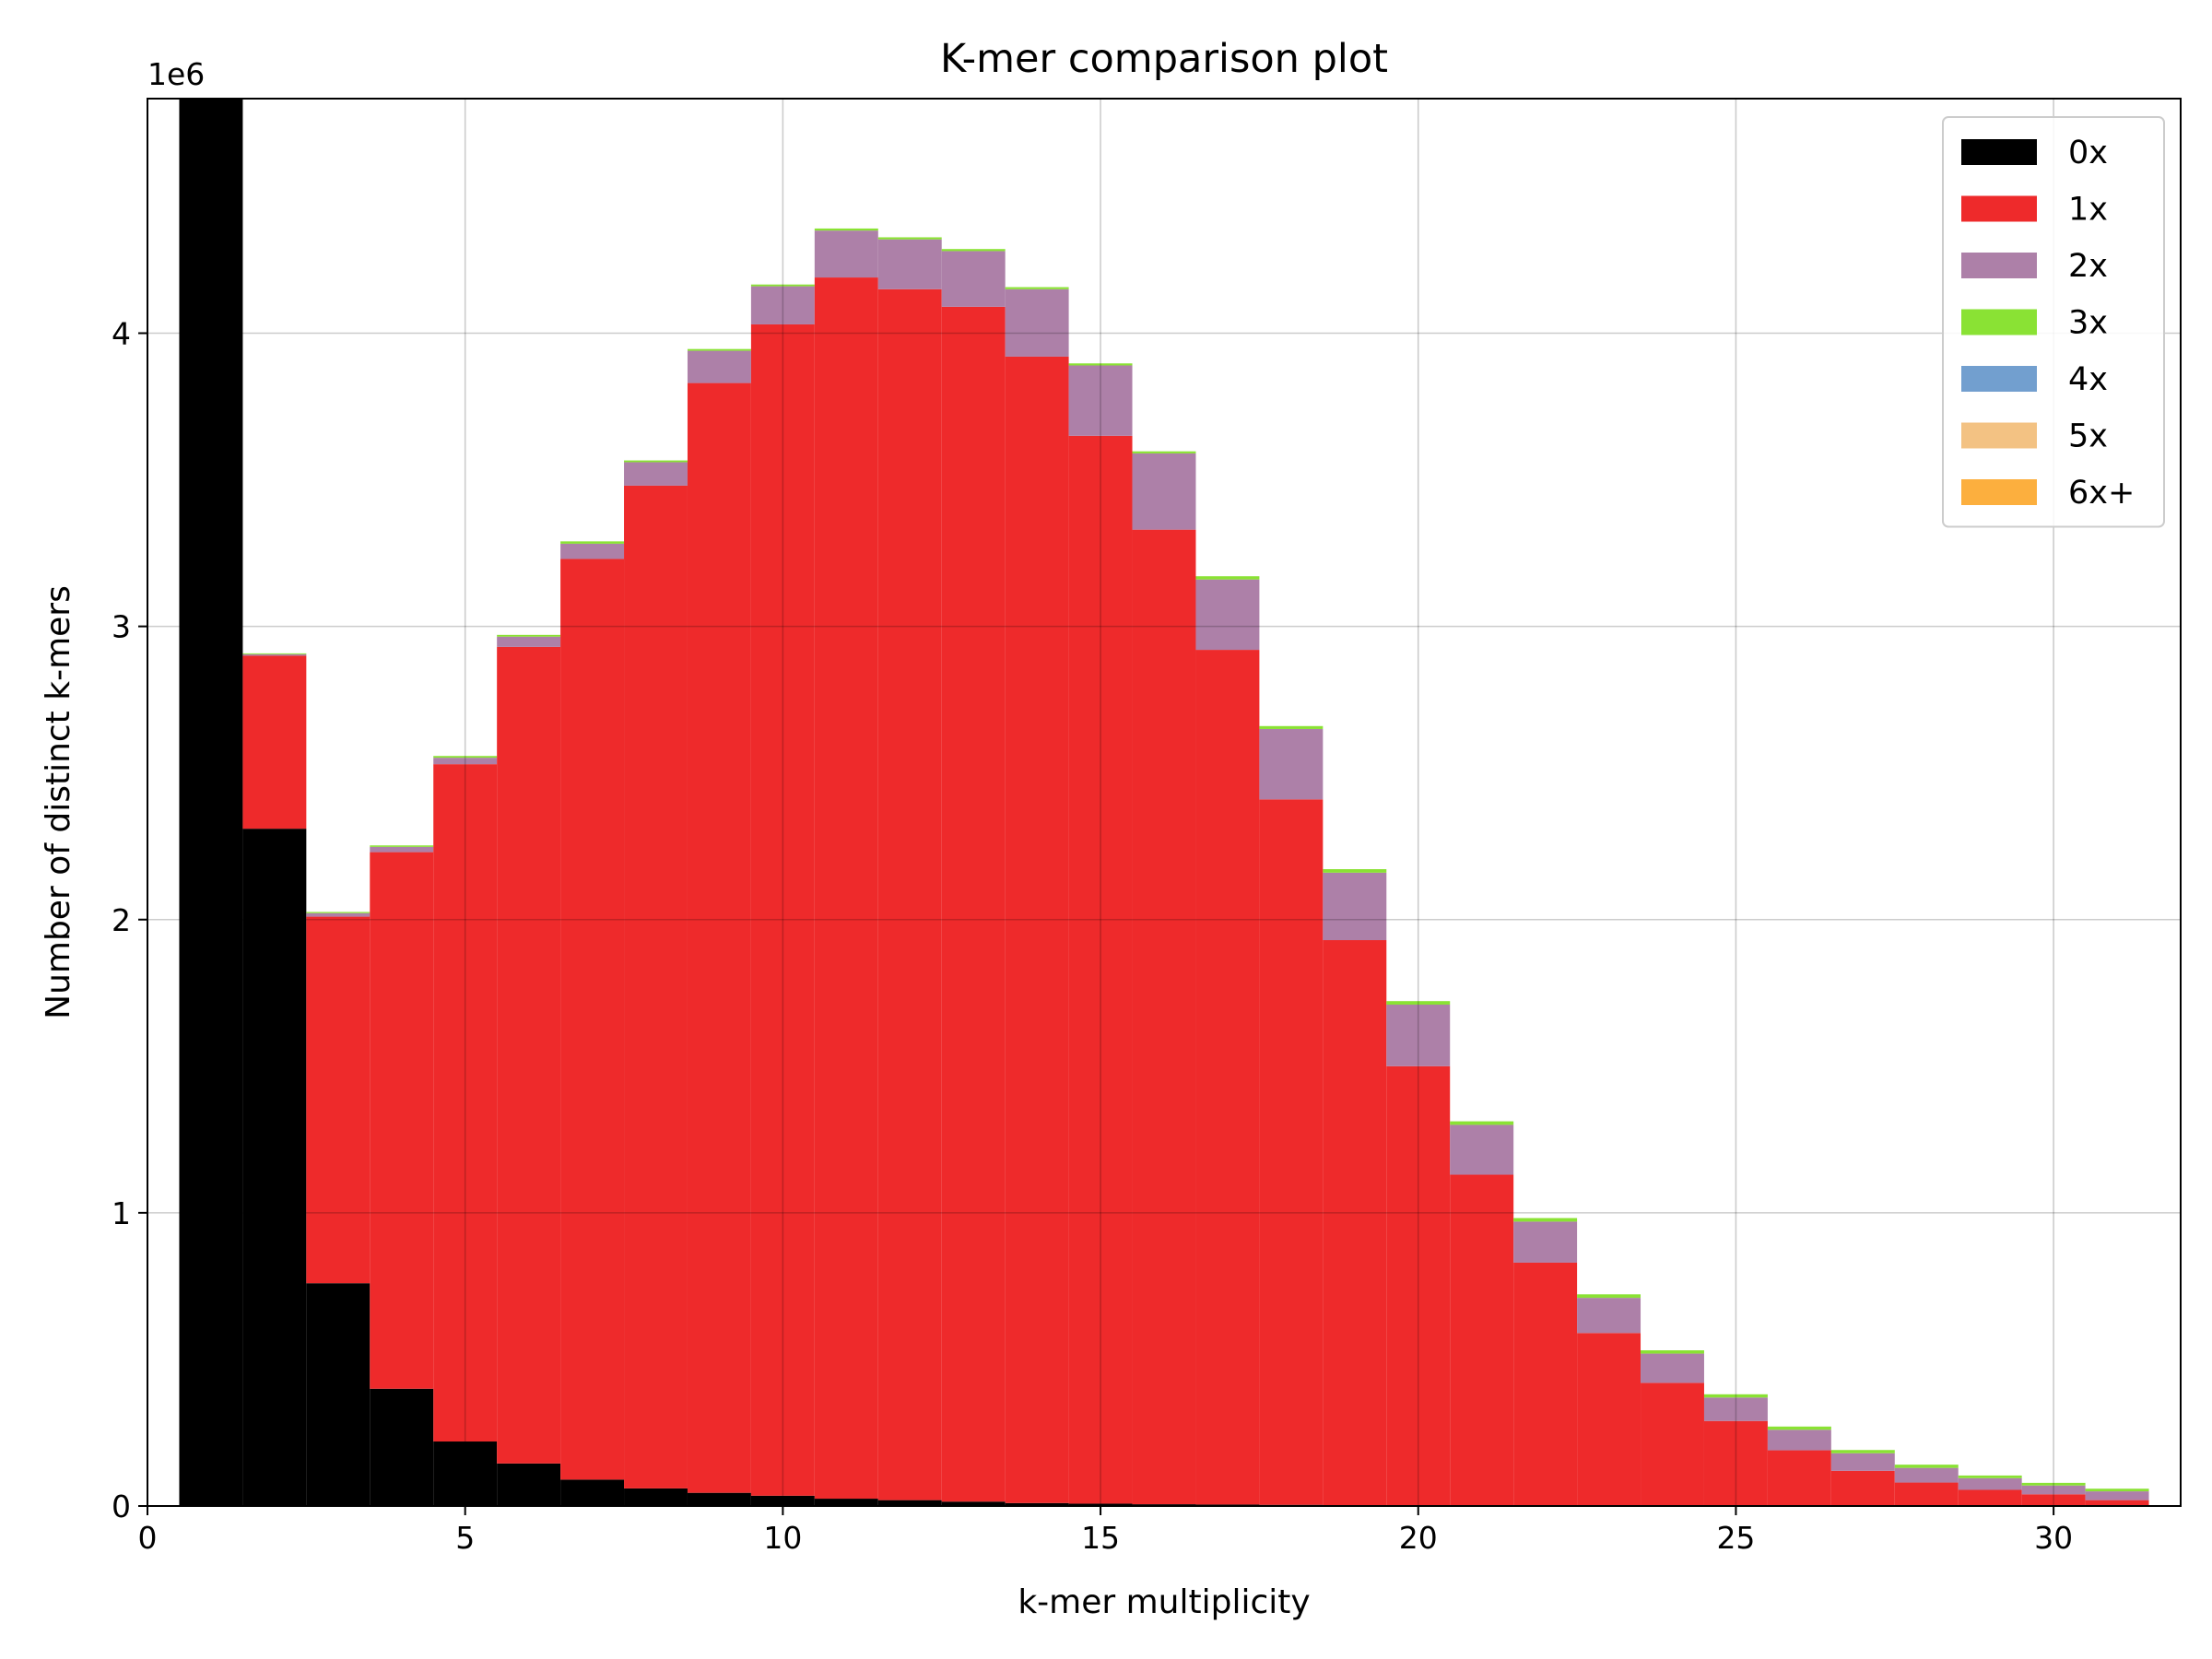 The height and width of the screenshot is (1659, 2212). I want to click on legend-label-3x: 3x, so click(2088, 323).